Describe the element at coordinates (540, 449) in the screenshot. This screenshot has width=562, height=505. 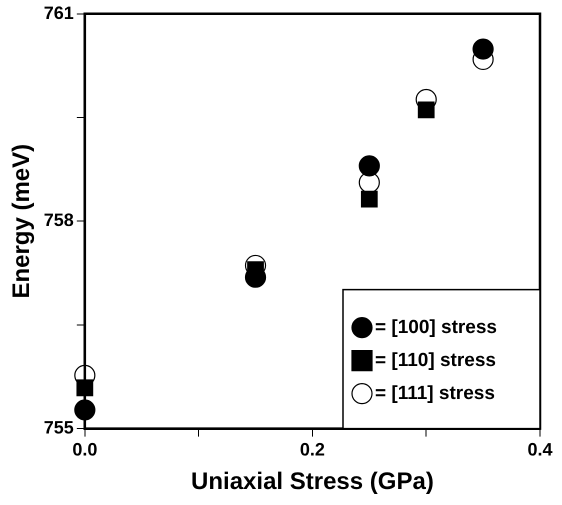
I see `x-tick-label: 0.4` at that location.